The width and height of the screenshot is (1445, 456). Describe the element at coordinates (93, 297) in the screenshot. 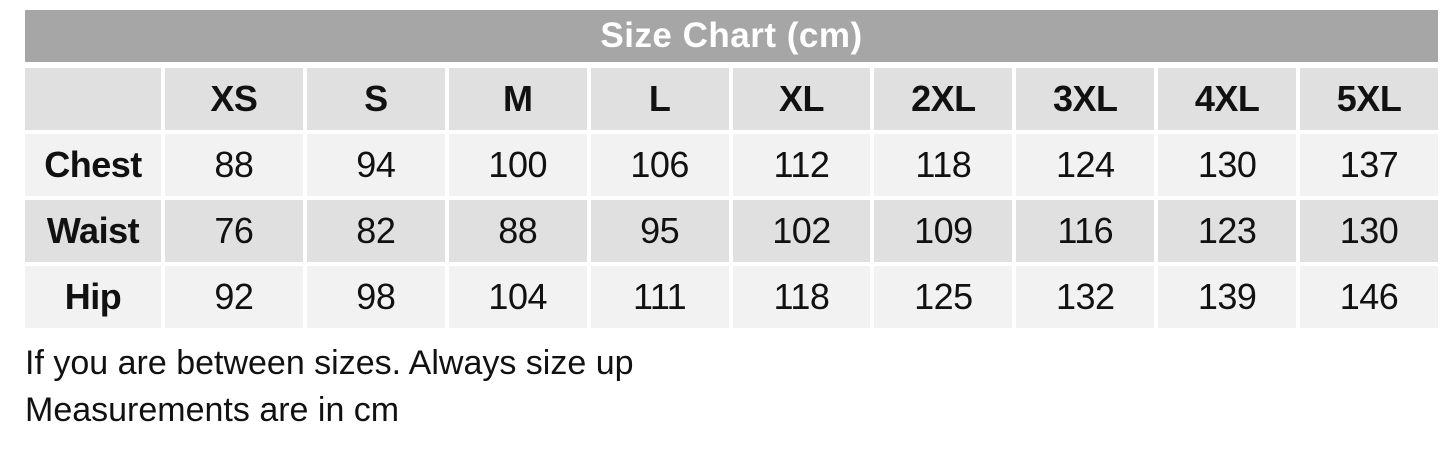

I see `row-label-hip: Hip` at that location.